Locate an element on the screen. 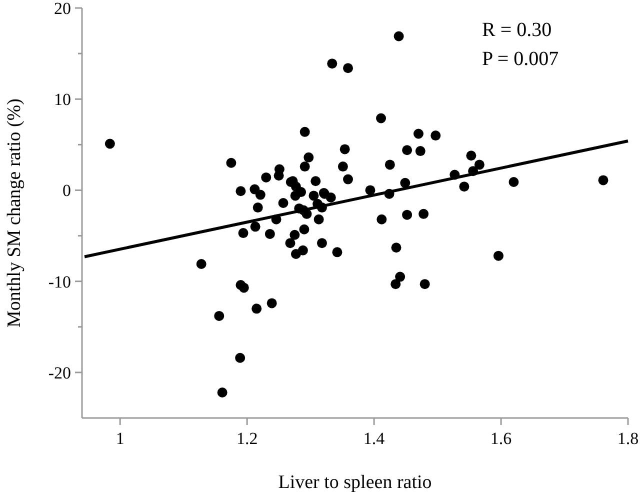  y-tick-label: -20 is located at coordinates (59, 372).